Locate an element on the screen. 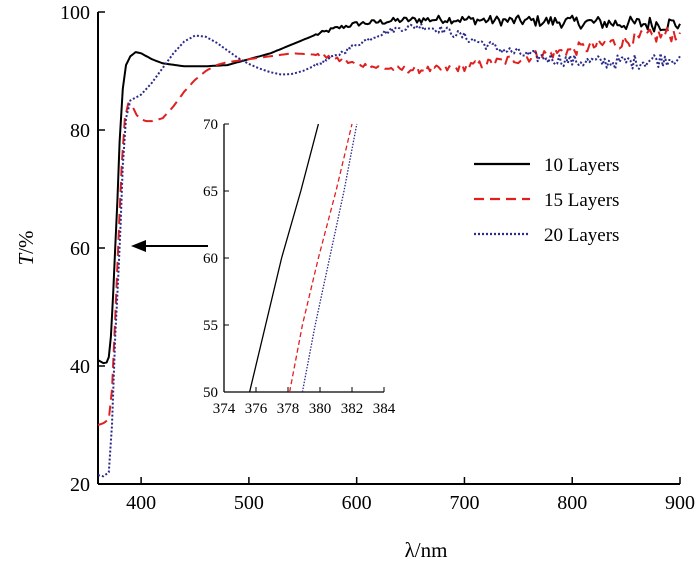  legend-label-3: 20 Layers is located at coordinates (581, 235).